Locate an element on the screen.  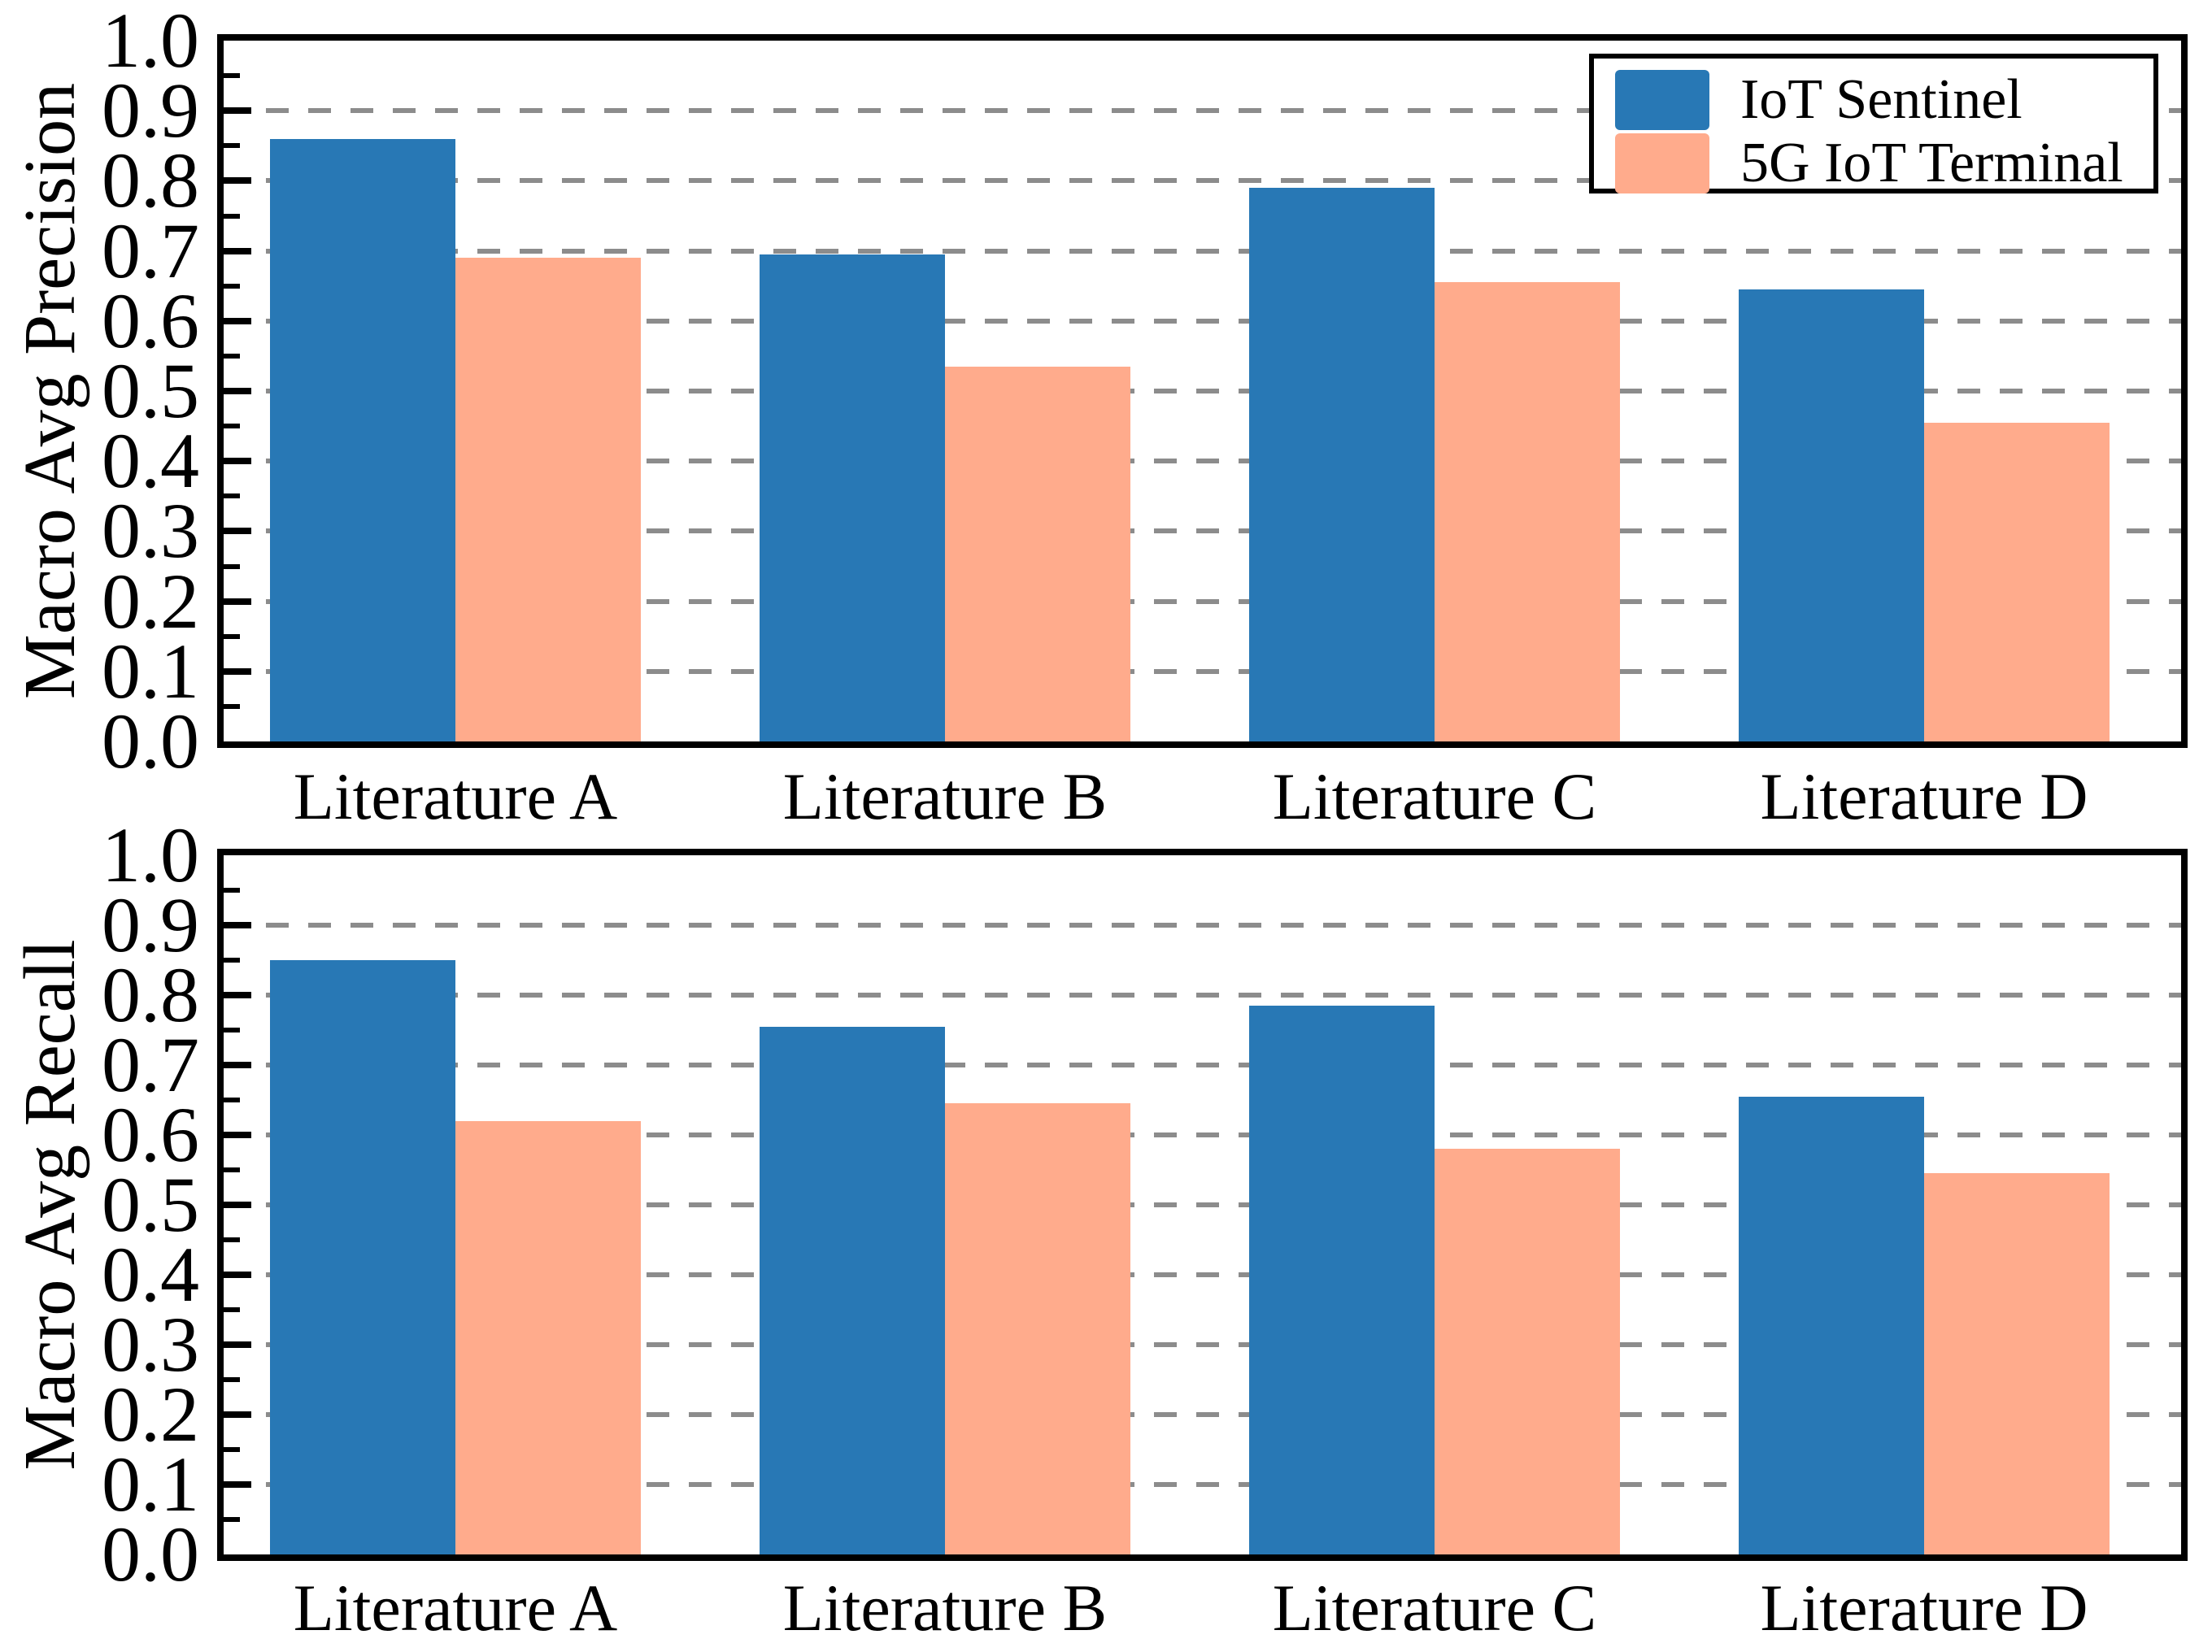
legend-item-5g-iot-terminal: 5G IoT Terminal is located at coordinates (1872, 163).